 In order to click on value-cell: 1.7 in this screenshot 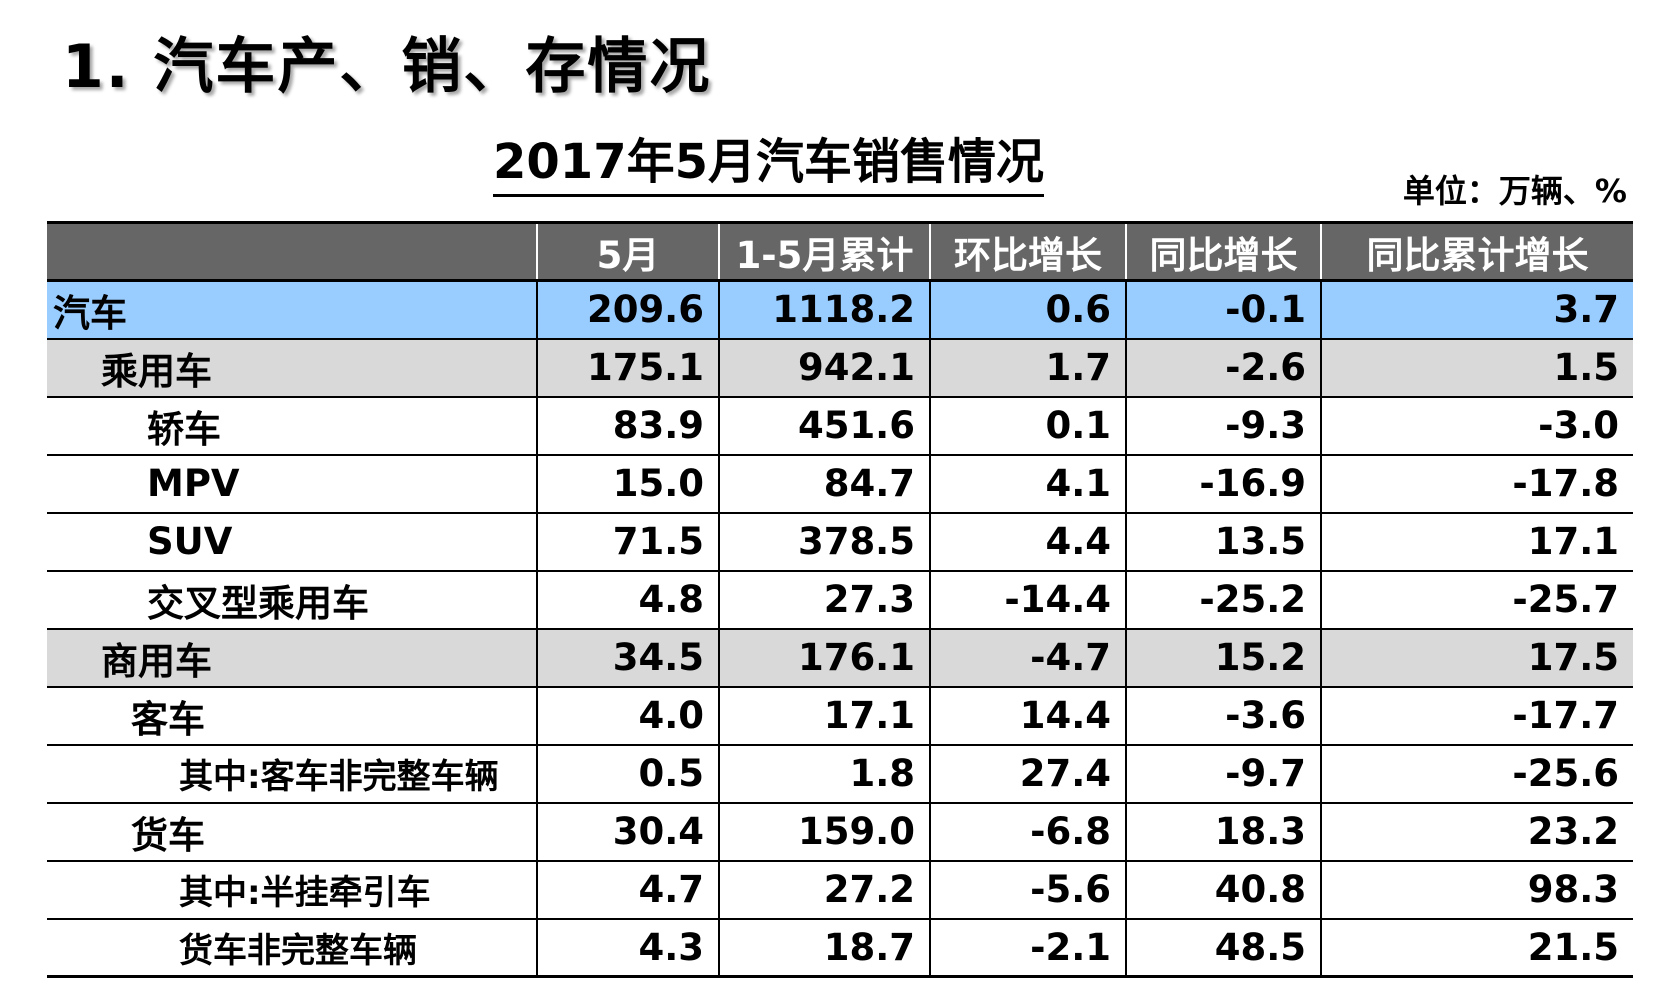, I will do `click(1027, 368)`.